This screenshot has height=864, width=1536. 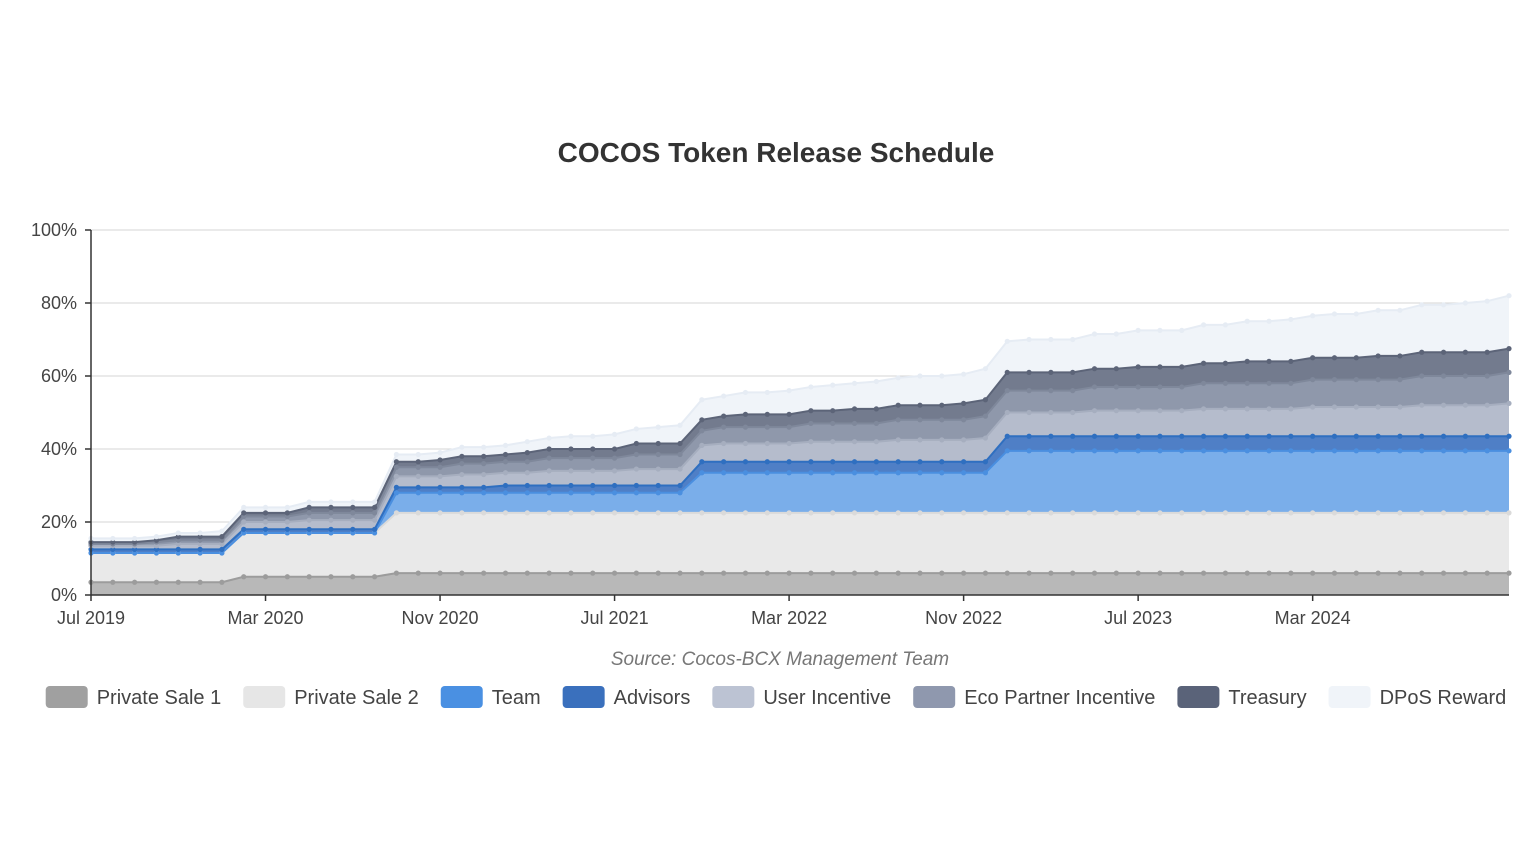 I want to click on y-tick-labels: 0% 20% 40% 60% 80% 100%, so click(x=61, y=412).